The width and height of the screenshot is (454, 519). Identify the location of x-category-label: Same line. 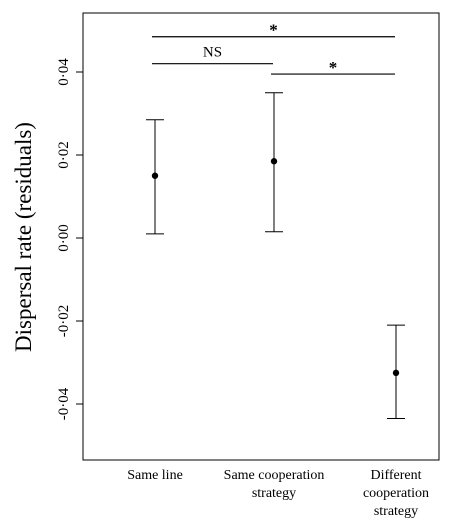
(155, 475).